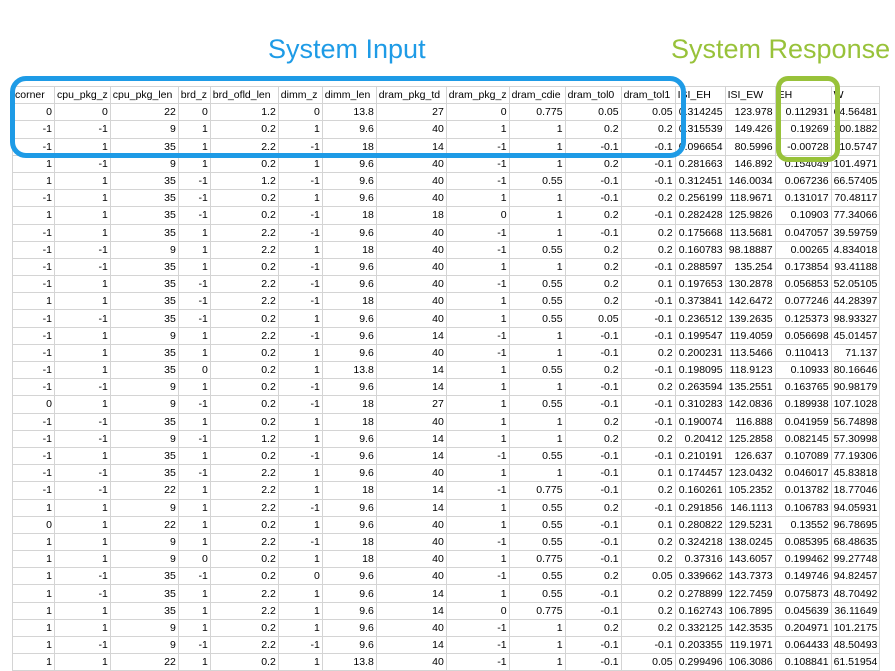 Image resolution: width=895 pixels, height=671 pixels. What do you see at coordinates (855, 628) in the screenshot?
I see `cell: 101.2175` at bounding box center [855, 628].